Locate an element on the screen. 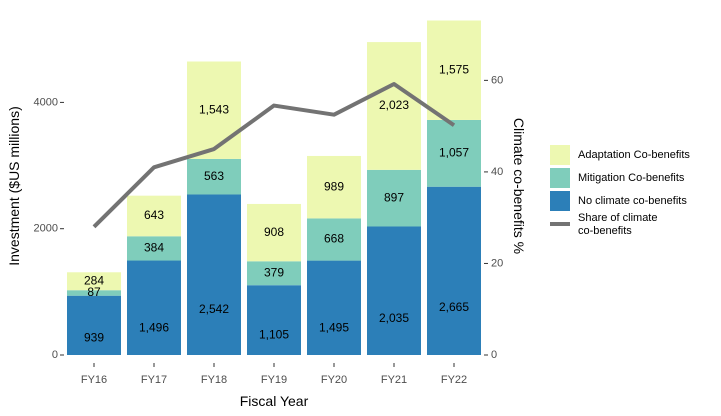  bar-label-fy17-series-0: 1,496 is located at coordinates (154, 328).